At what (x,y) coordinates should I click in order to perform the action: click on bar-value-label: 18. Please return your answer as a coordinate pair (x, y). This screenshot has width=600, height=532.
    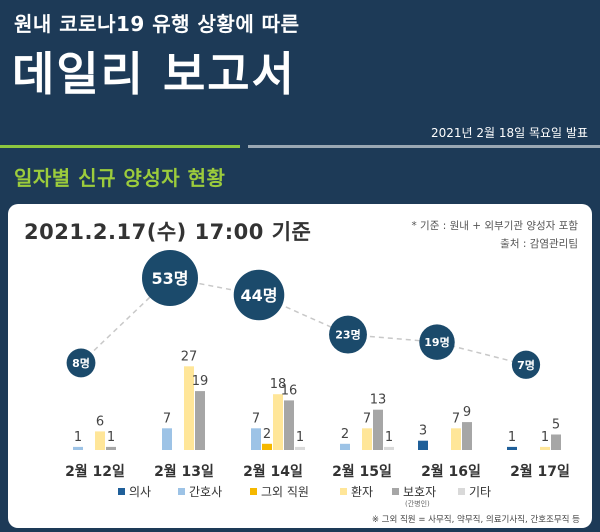
    Looking at the image, I should click on (278, 384).